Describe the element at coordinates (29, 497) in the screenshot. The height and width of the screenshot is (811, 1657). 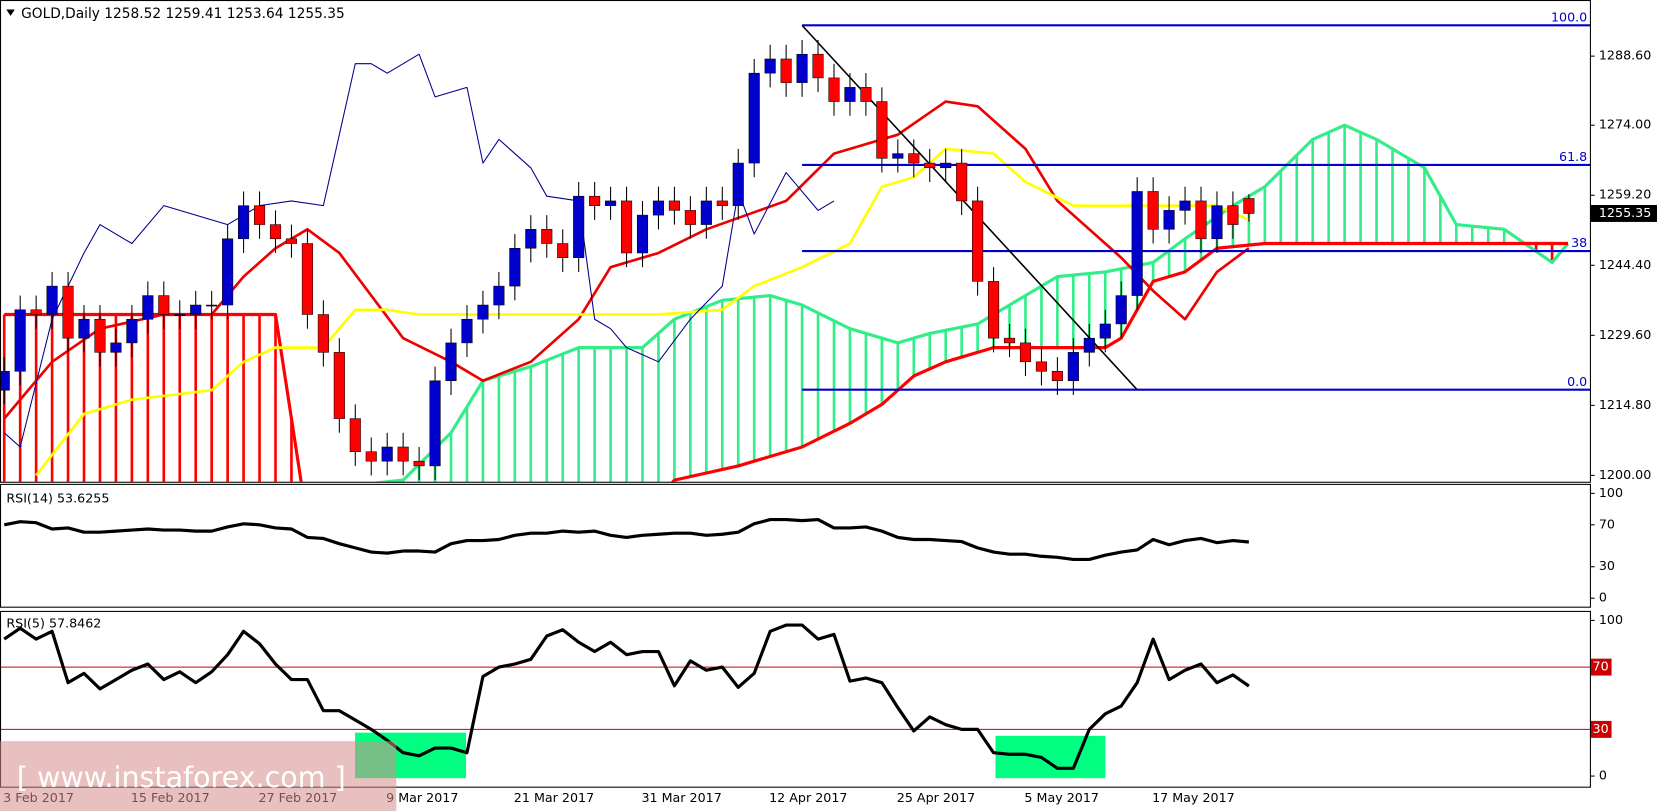
I see `title: RSI(14)` at that location.